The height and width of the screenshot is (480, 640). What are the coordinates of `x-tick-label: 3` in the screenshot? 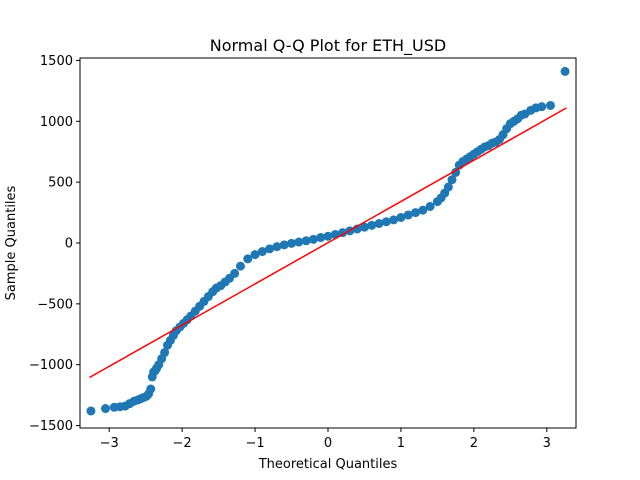 It's located at (547, 443).